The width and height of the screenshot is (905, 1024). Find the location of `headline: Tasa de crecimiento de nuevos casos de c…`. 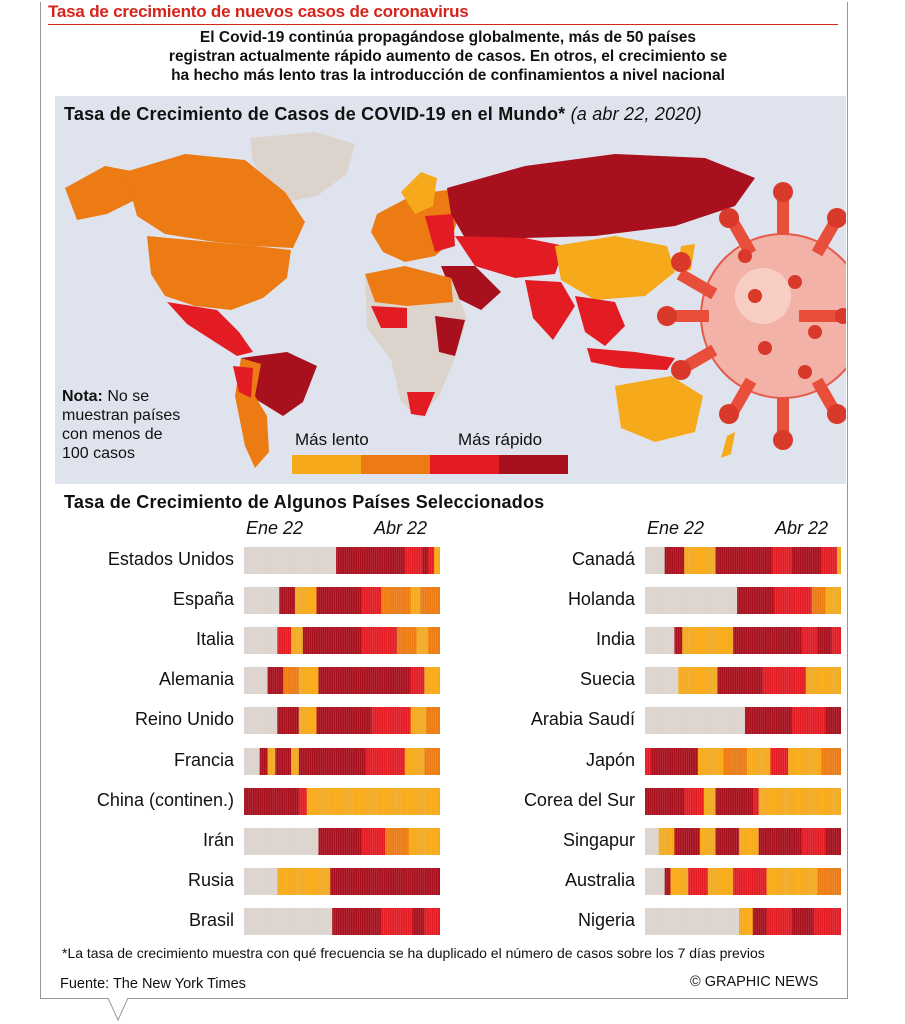

headline: Tasa de crecimiento de nuevos casos de c… is located at coordinates (258, 11).